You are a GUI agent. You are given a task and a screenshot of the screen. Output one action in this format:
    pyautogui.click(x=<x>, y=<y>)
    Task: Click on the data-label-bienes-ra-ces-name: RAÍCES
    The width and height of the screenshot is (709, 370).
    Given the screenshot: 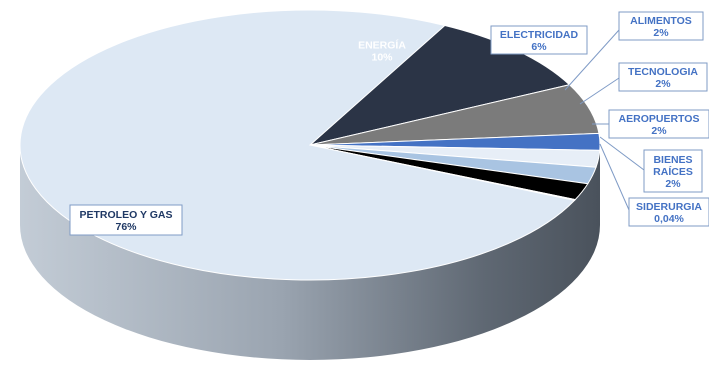 What is the action you would take?
    pyautogui.click(x=673, y=171)
    